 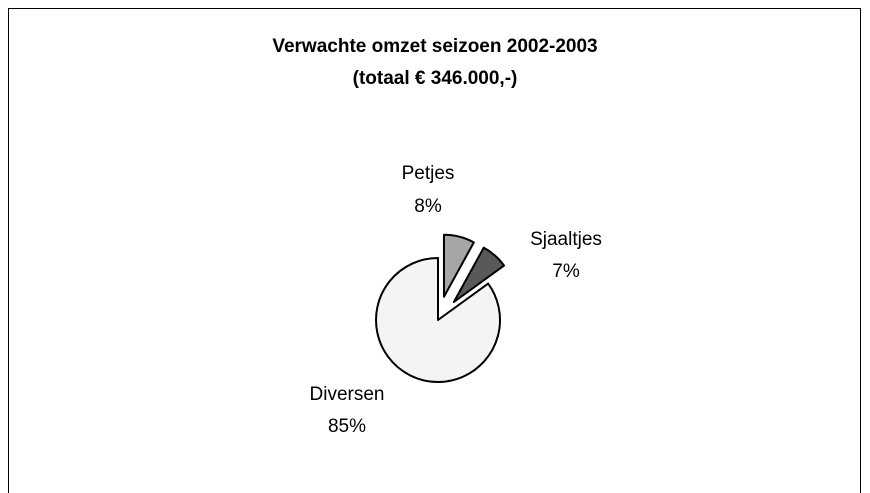 I want to click on slice-value-label: 85%, so click(x=347, y=426).